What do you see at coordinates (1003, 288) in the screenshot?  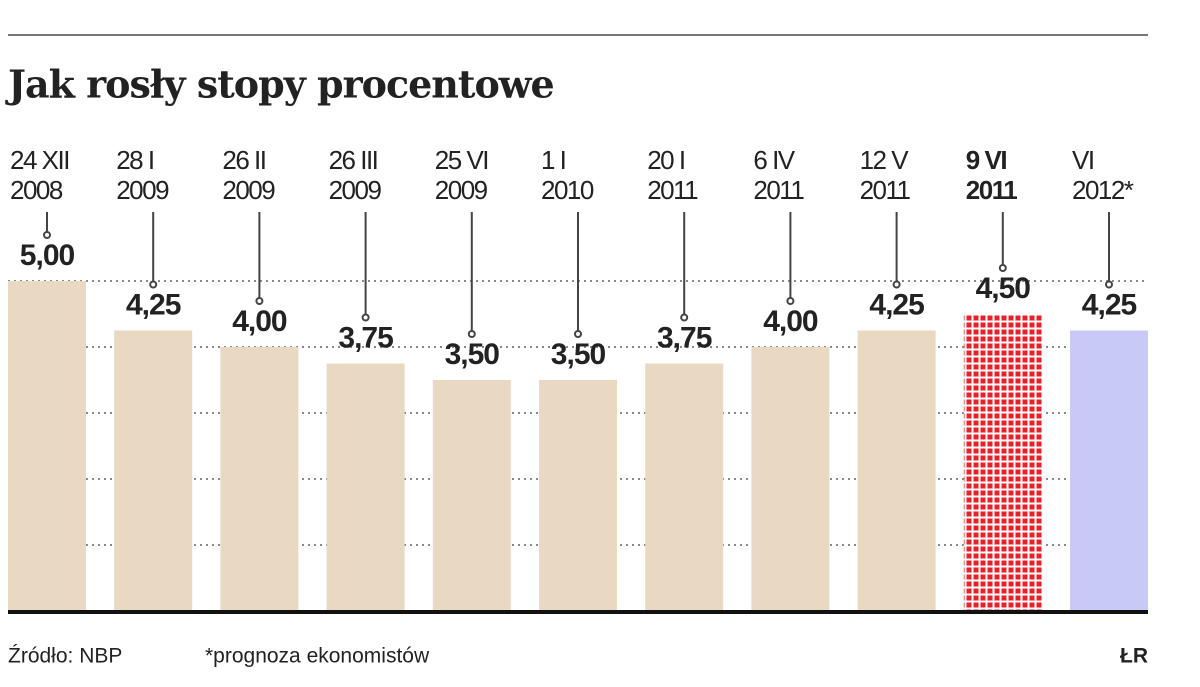 I see `value-label: 4,50` at bounding box center [1003, 288].